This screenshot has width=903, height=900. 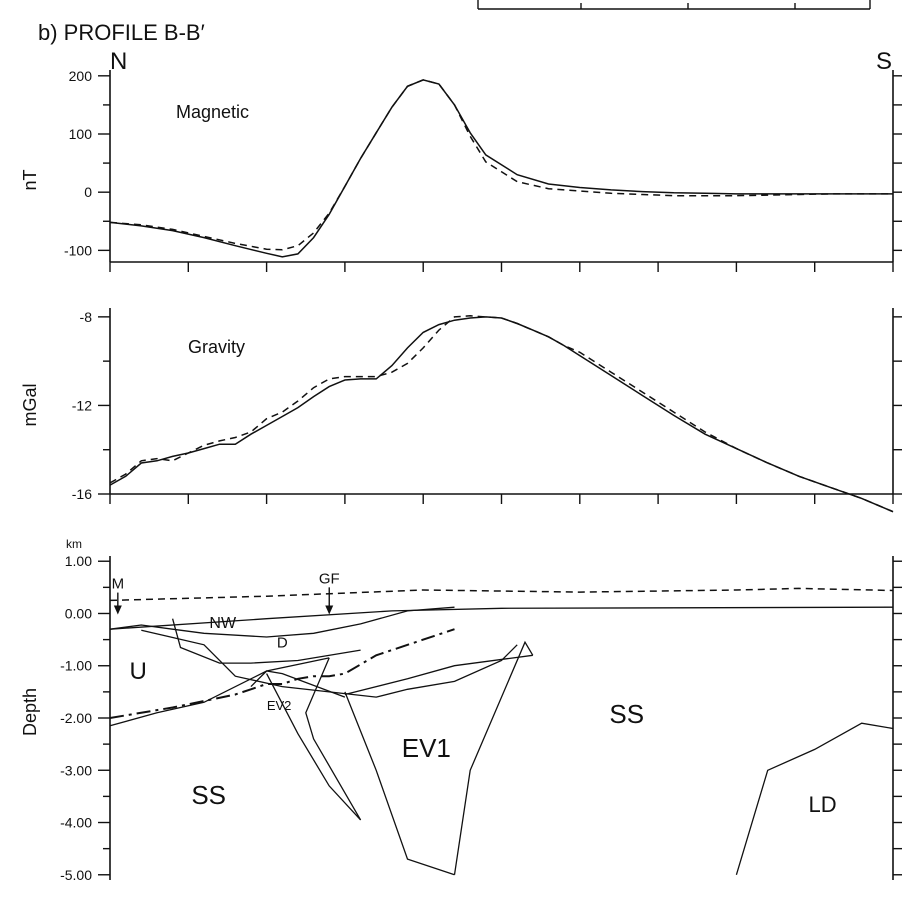 I want to click on marker-label: GF, so click(x=329, y=578).